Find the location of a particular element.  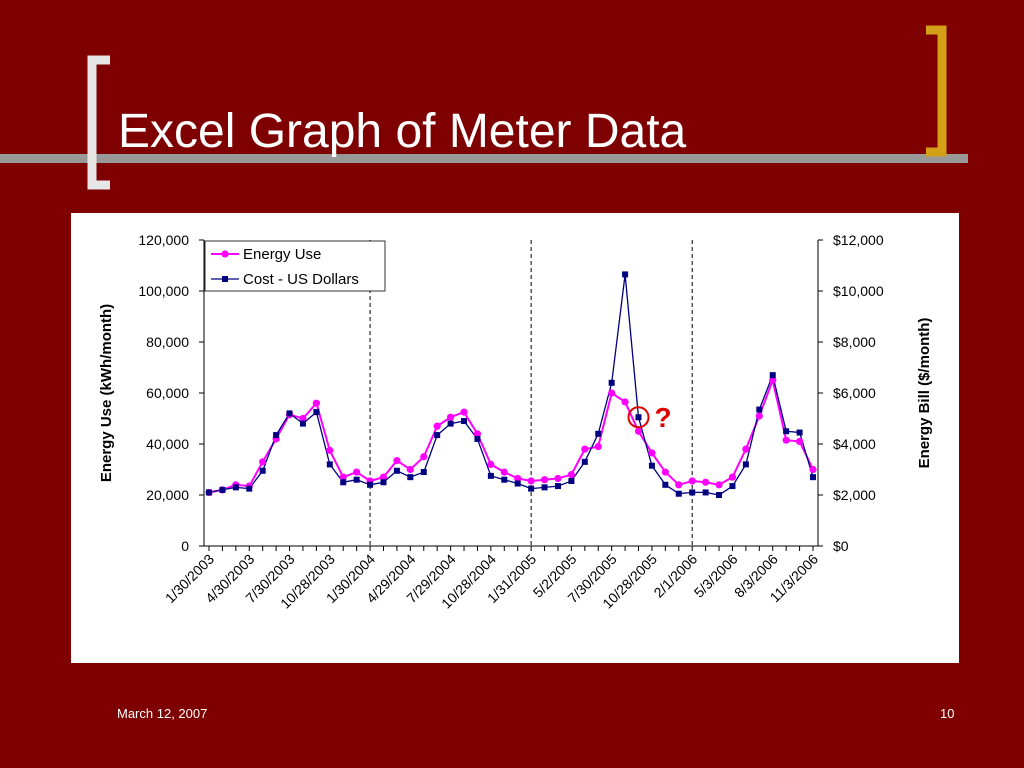

left-y-tick-label: 100,000 is located at coordinates (163, 291).